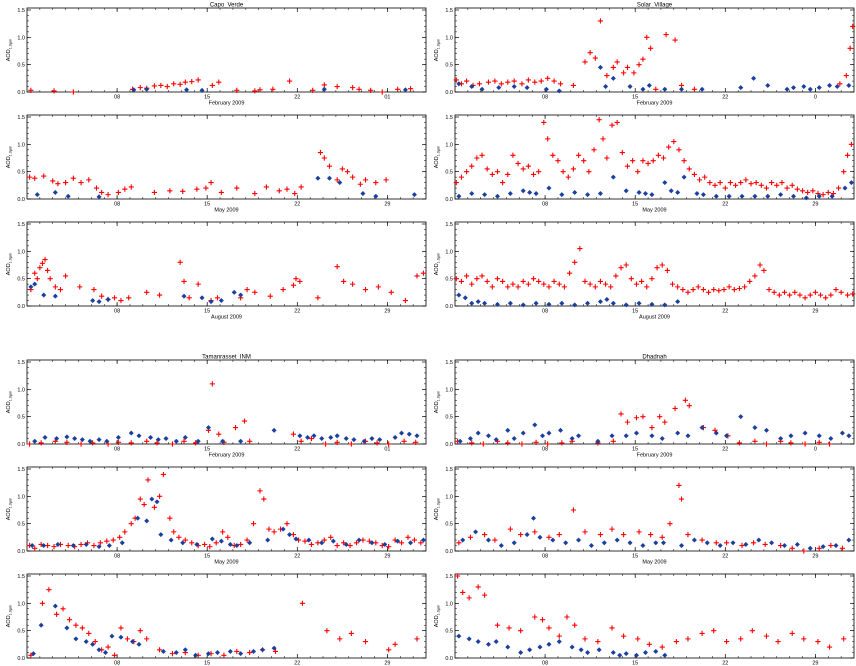 The image size is (856, 666). Describe the element at coordinates (545, 557) in the screenshot. I see `x-tick-label: 08` at that location.